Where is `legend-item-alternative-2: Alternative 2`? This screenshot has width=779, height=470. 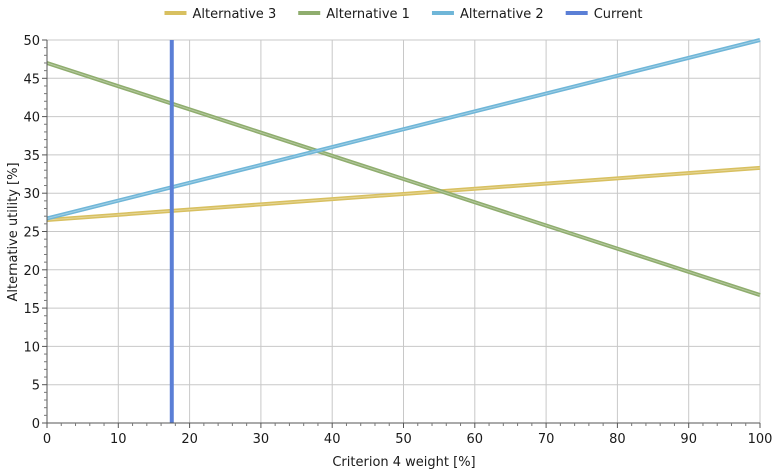
legend-item-alternative-2: Alternative 2 is located at coordinates (487, 14).